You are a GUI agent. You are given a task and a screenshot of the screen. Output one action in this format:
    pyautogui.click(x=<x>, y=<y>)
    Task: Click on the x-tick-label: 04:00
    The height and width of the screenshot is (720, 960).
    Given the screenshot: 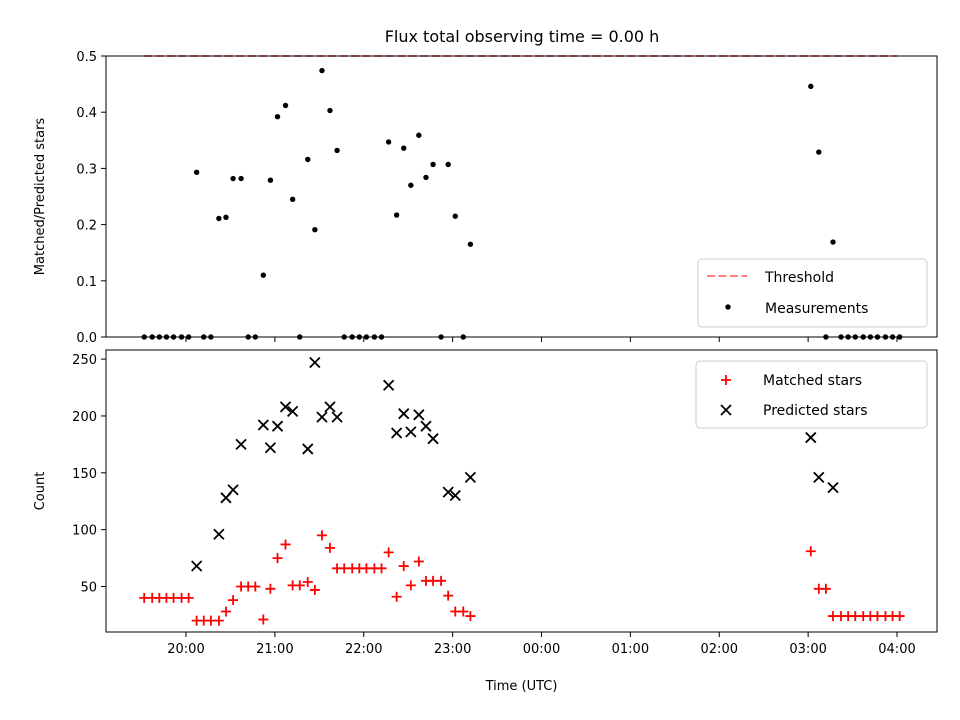 What is the action you would take?
    pyautogui.click(x=896, y=649)
    